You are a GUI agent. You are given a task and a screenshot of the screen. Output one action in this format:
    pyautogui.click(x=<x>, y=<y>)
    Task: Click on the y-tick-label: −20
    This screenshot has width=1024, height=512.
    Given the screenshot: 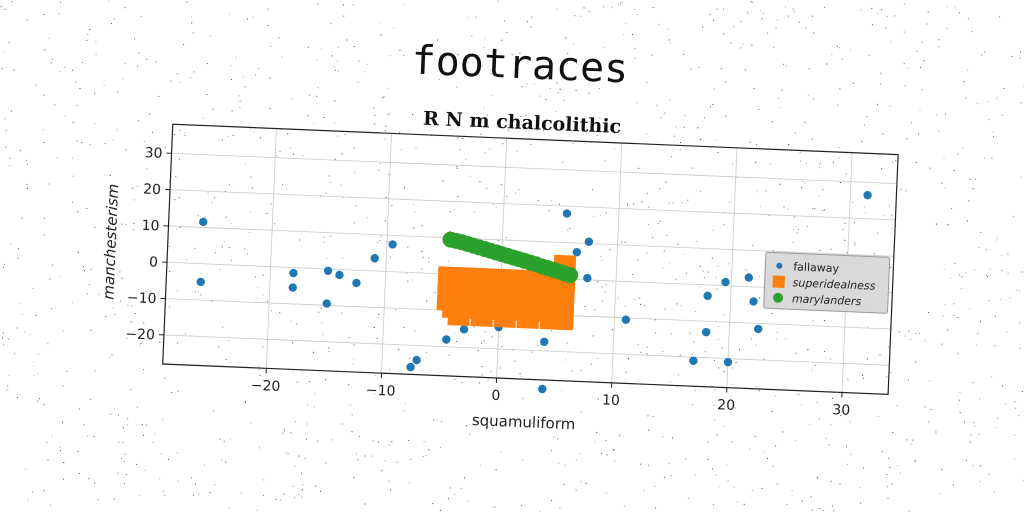 What is the action you would take?
    pyautogui.click(x=140, y=334)
    